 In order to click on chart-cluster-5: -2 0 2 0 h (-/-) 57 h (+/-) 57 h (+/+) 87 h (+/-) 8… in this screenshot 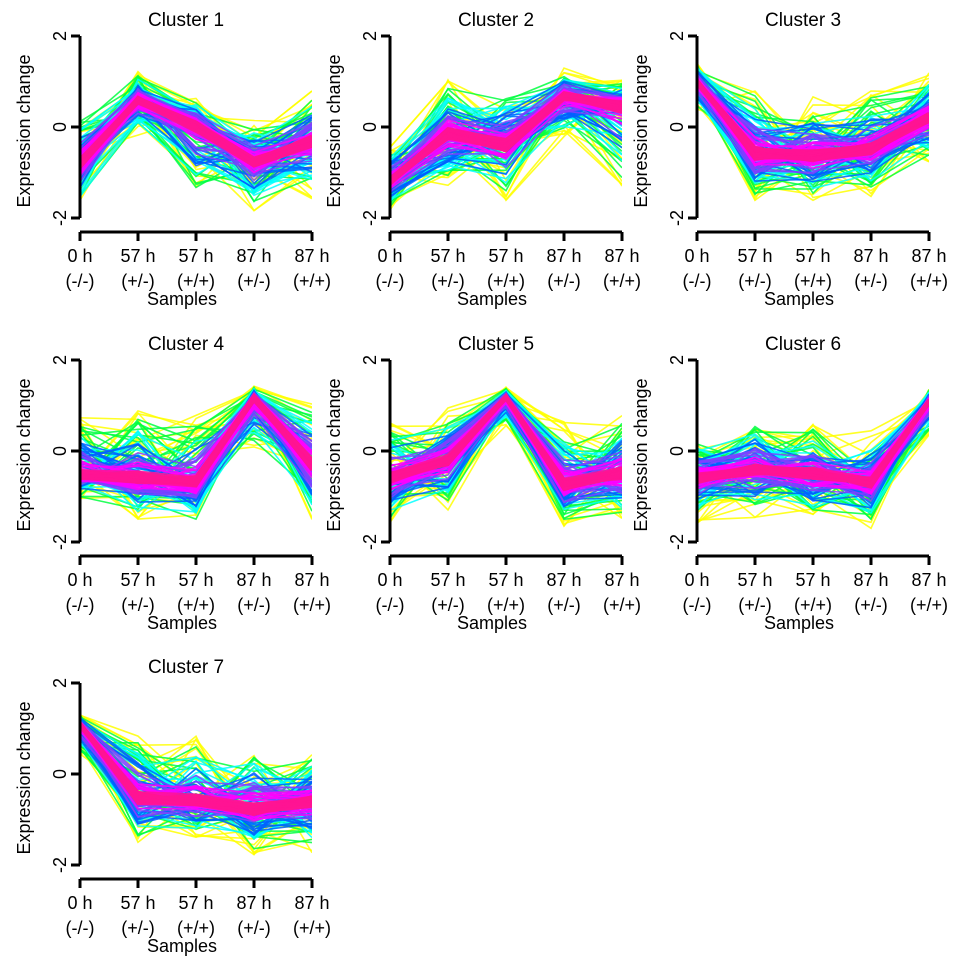, I will do `click(482, 483)`.